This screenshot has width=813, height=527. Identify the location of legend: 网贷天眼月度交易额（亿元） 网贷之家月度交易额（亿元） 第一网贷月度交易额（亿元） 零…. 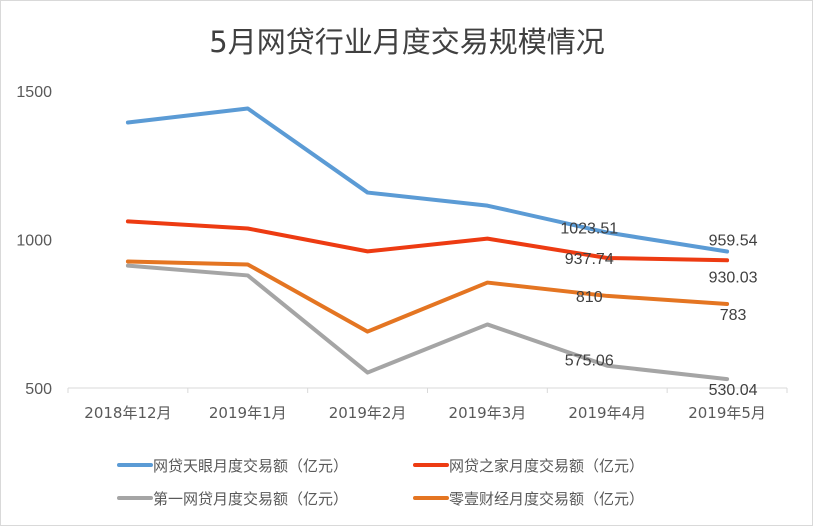
(380, 482).